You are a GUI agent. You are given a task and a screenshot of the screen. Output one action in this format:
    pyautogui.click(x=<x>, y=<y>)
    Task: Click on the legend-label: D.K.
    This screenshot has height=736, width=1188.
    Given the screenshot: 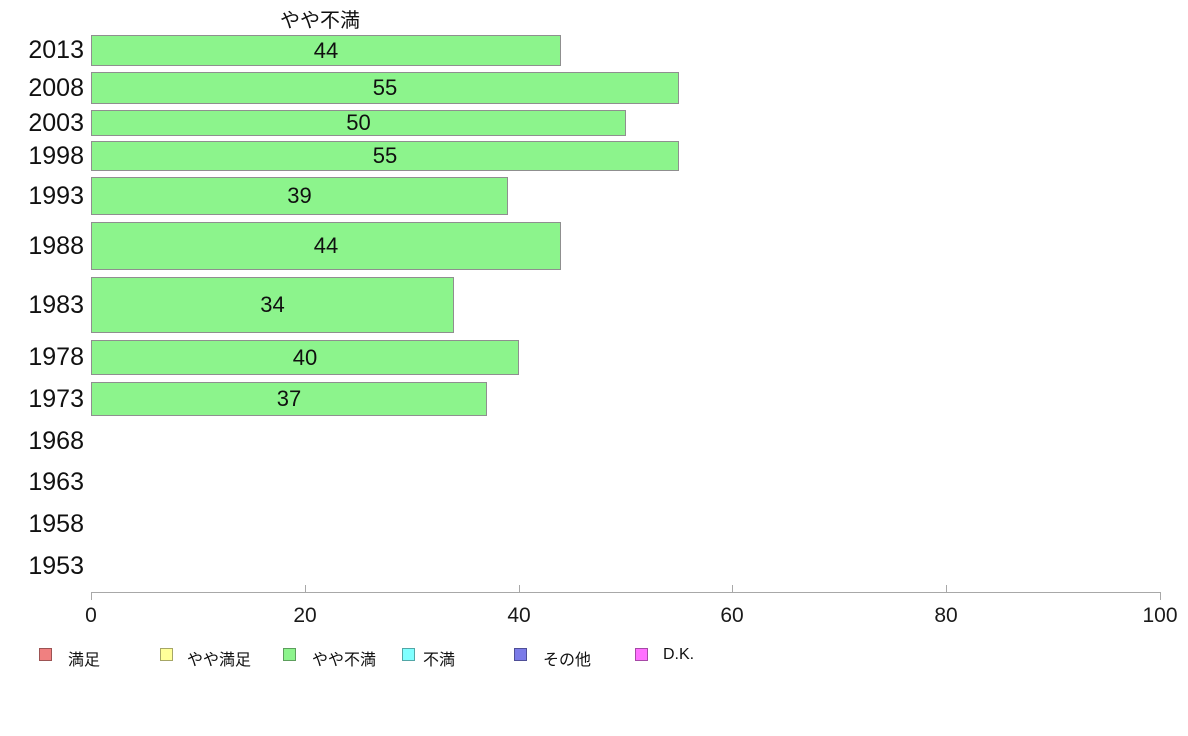 What is the action you would take?
    pyautogui.click(x=679, y=654)
    